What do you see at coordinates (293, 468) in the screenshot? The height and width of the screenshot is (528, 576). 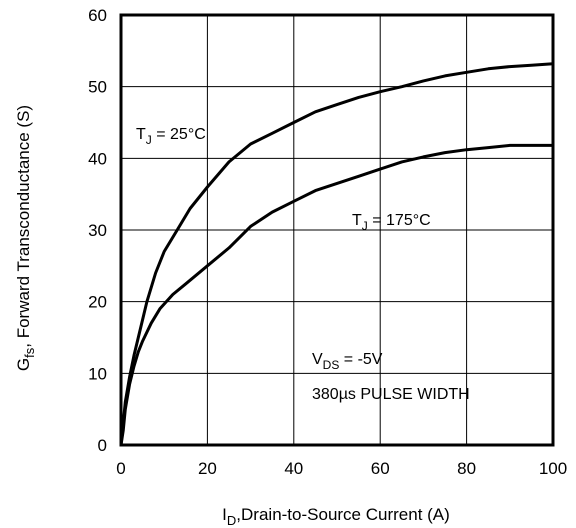 I see `x-tick-label: 40` at bounding box center [293, 468].